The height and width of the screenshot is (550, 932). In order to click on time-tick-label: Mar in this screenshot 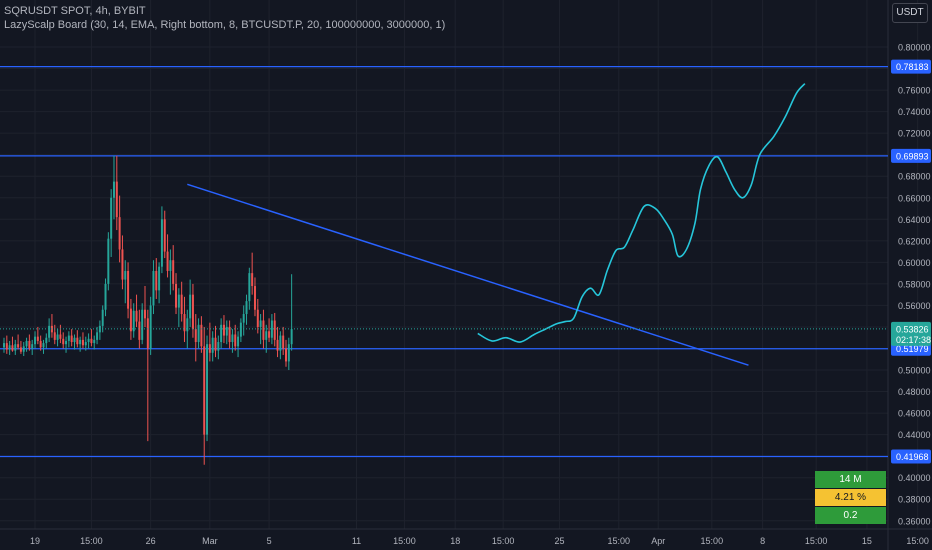, I will do `click(210, 541)`.